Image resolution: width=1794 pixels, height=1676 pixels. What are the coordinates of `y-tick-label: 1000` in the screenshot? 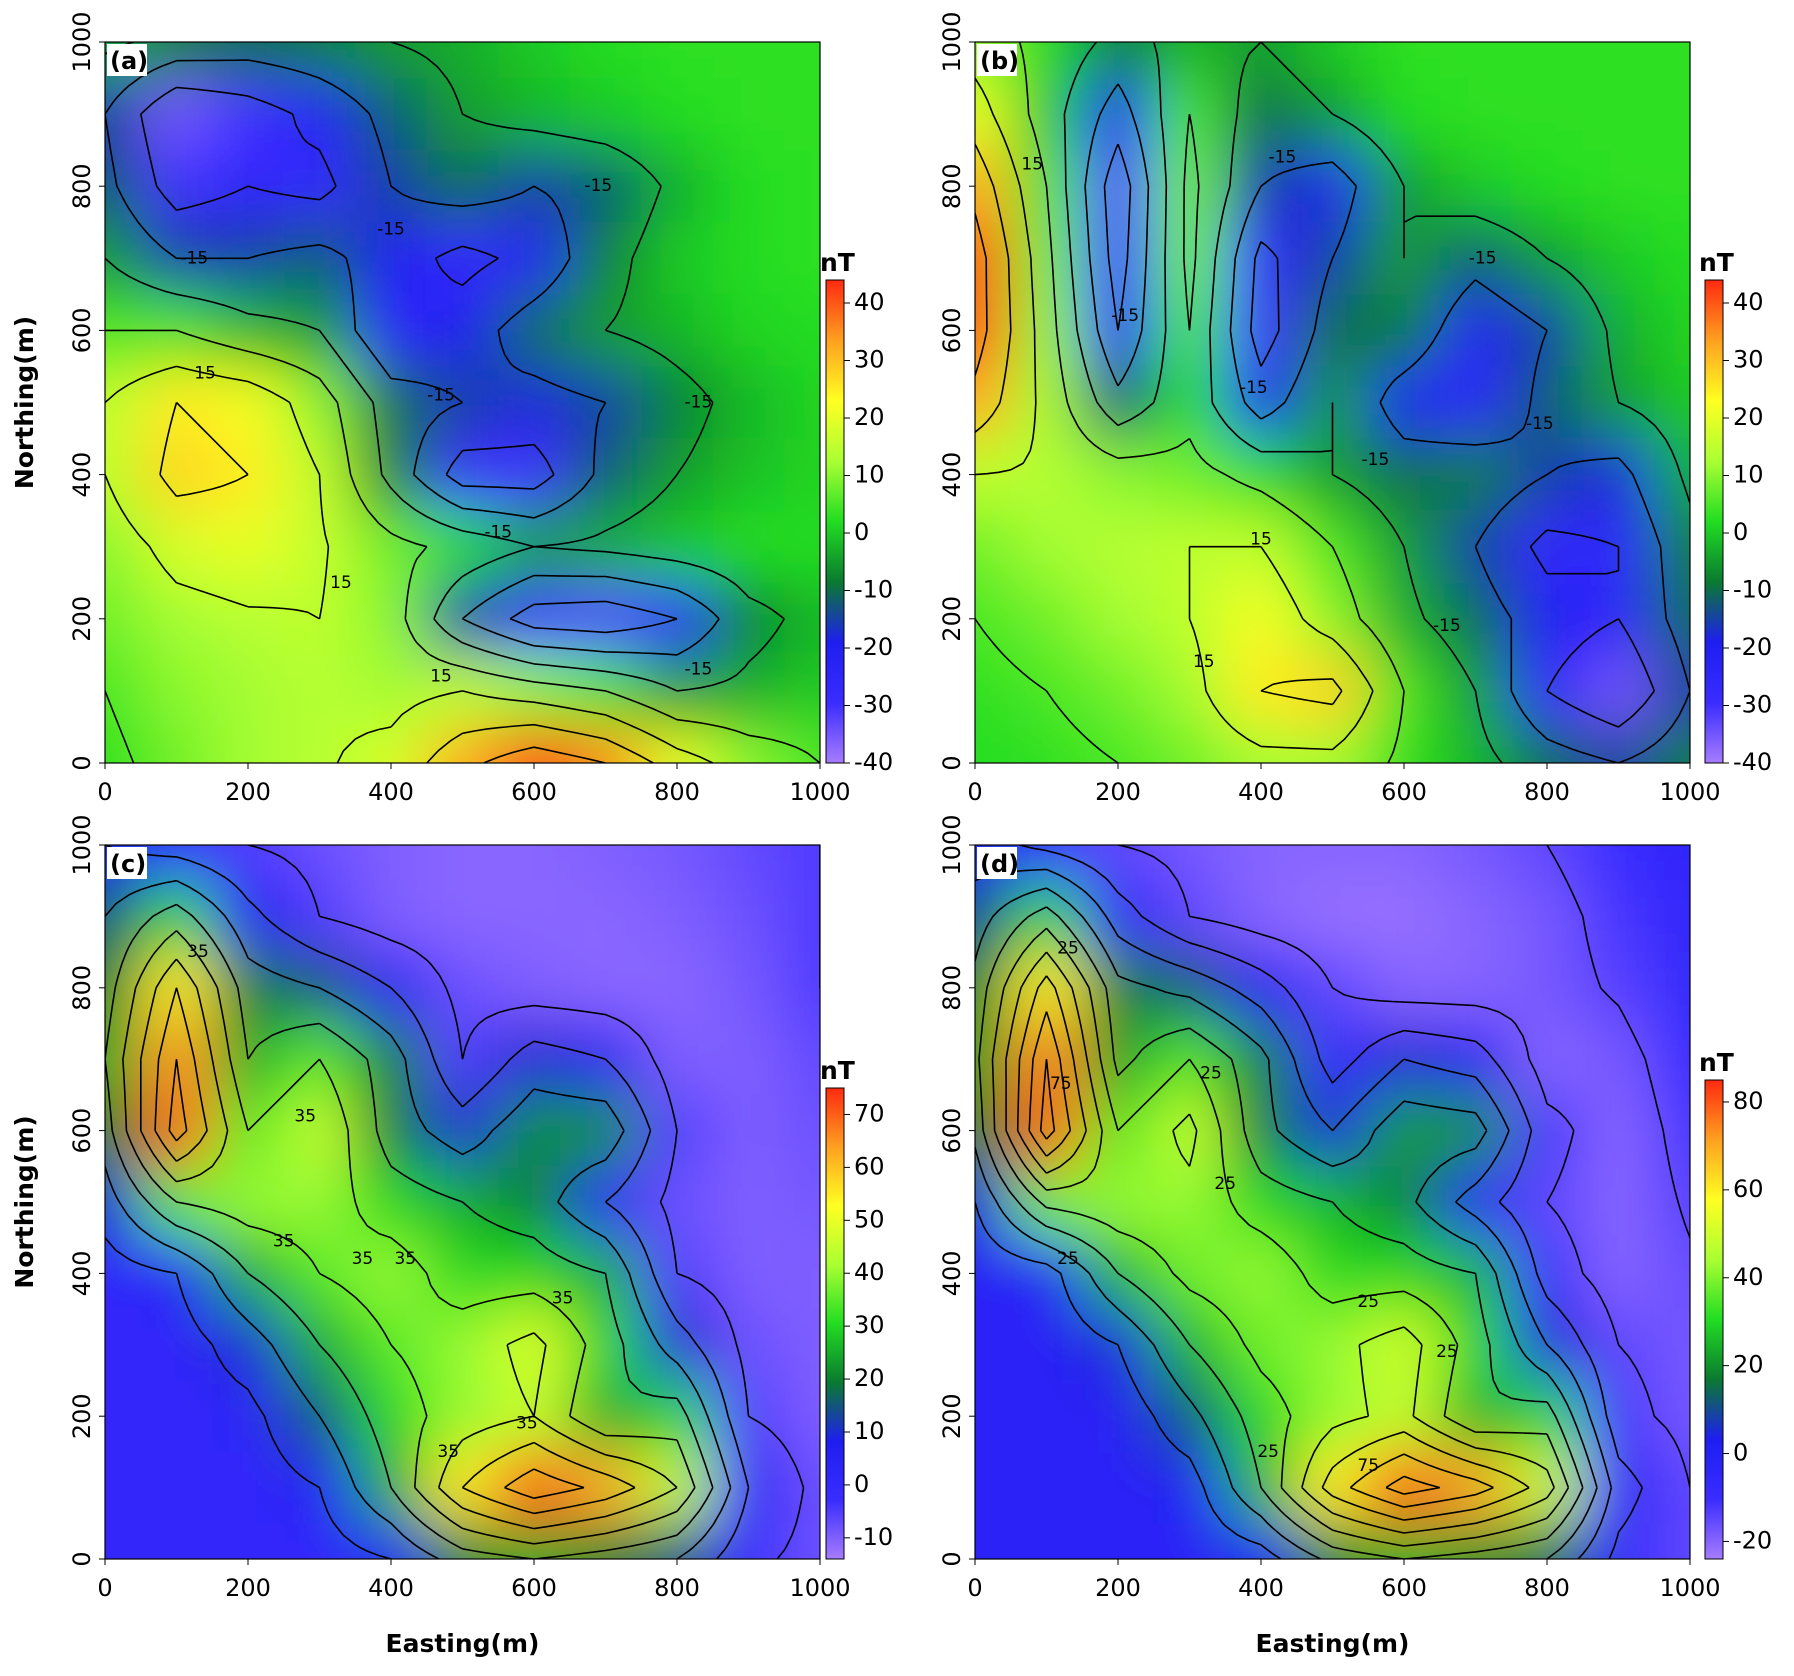 It's located at (82, 41).